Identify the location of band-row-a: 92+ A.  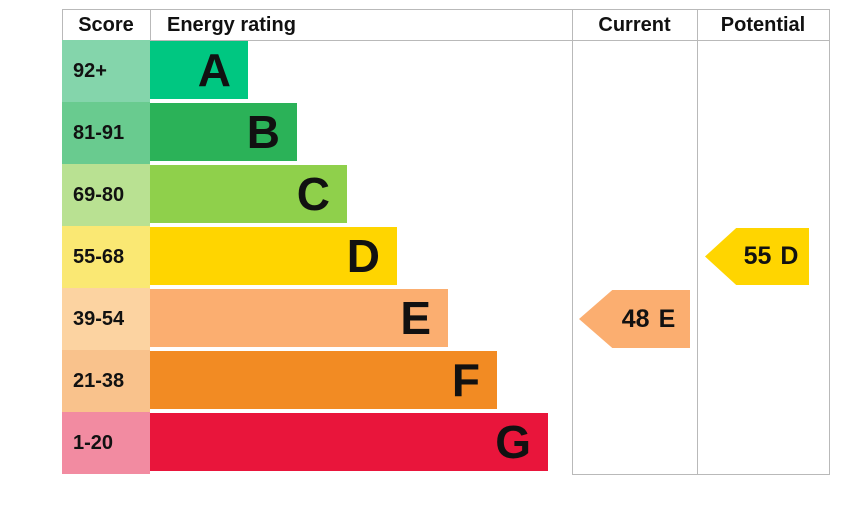
(305, 71).